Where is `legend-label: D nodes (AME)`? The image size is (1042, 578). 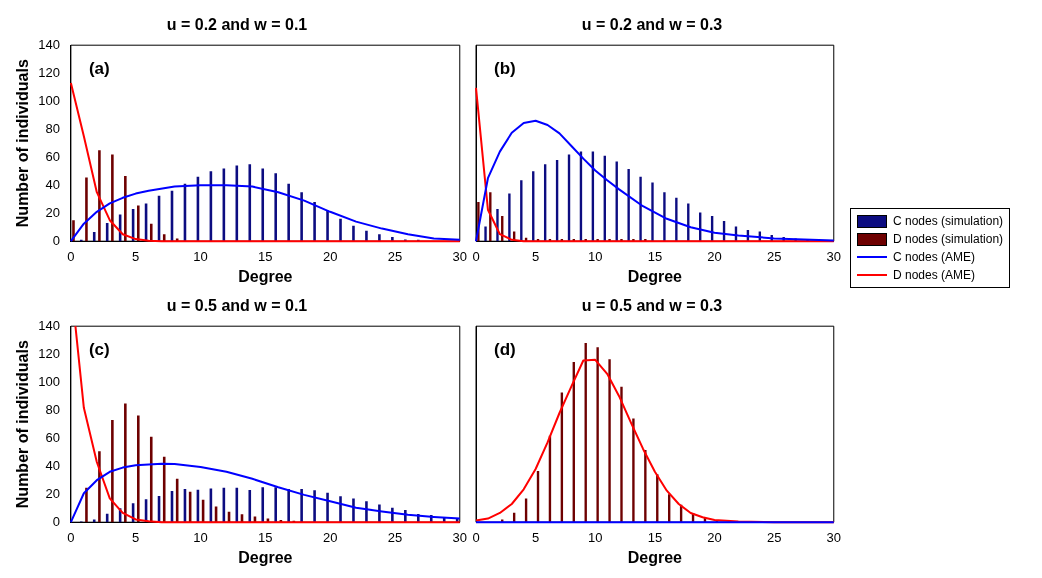
legend-label: D nodes (AME) is located at coordinates (934, 275).